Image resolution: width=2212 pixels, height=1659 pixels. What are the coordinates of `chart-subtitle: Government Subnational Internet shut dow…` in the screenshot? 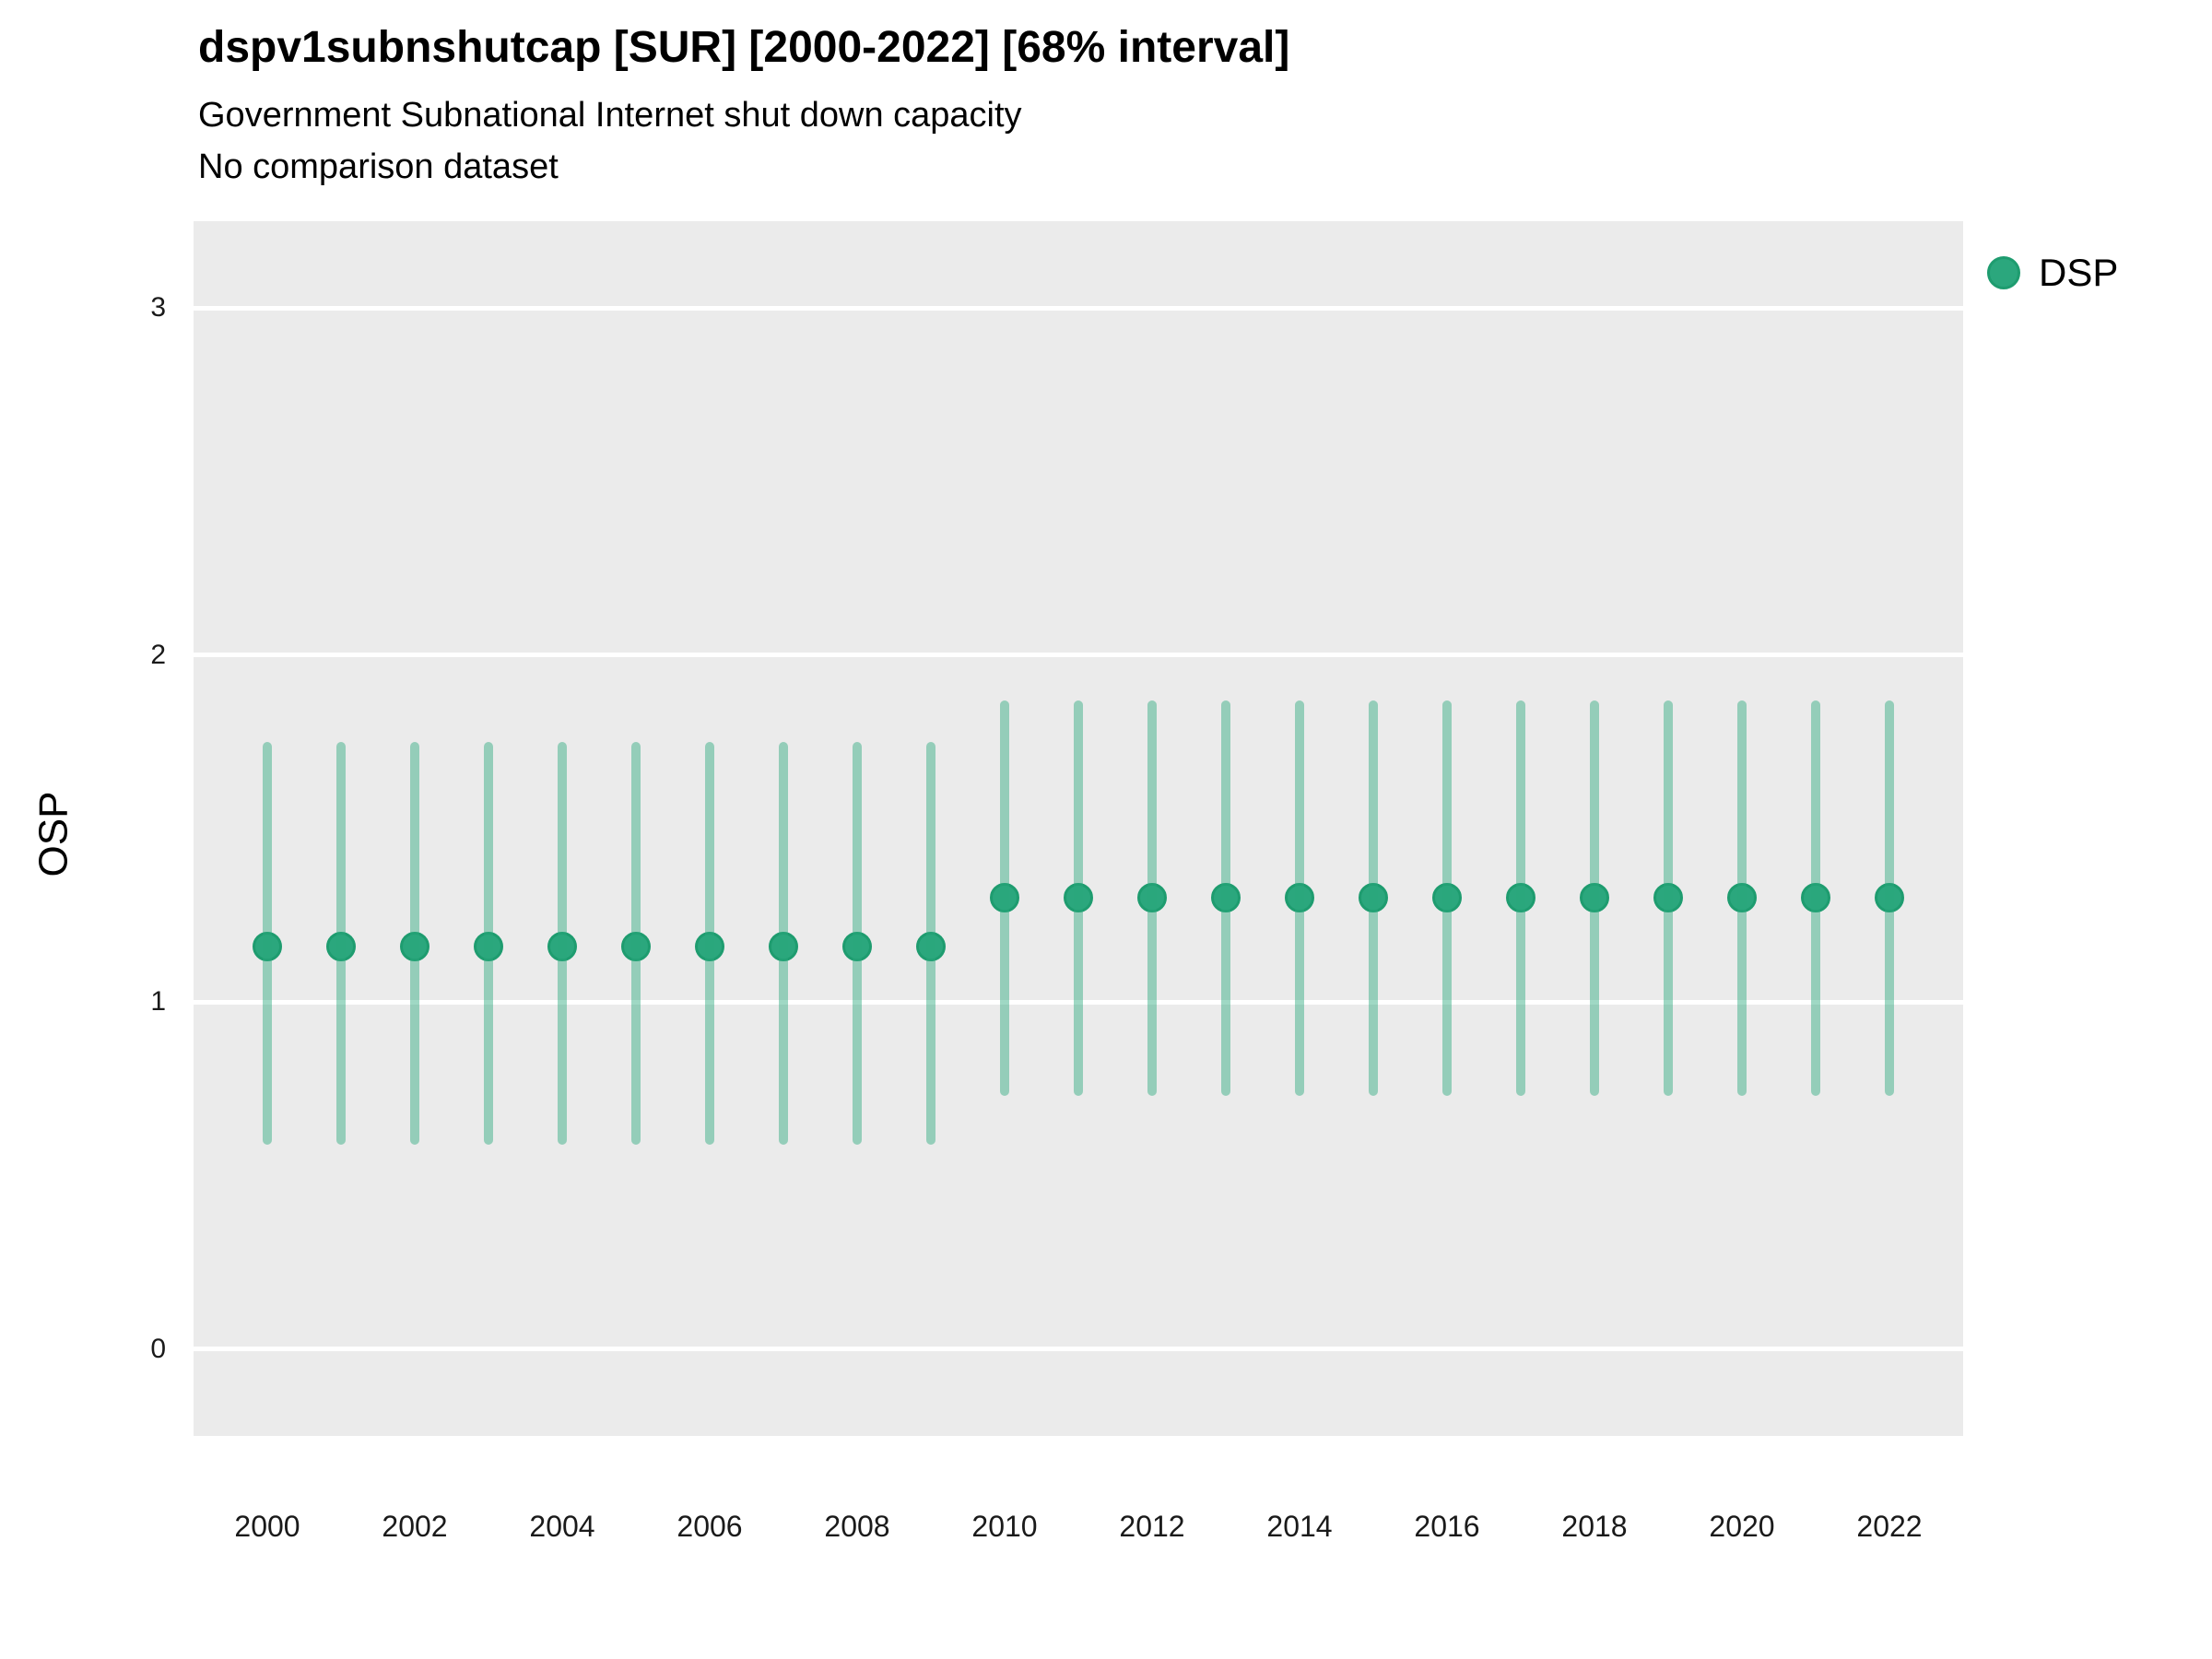 It's located at (610, 115).